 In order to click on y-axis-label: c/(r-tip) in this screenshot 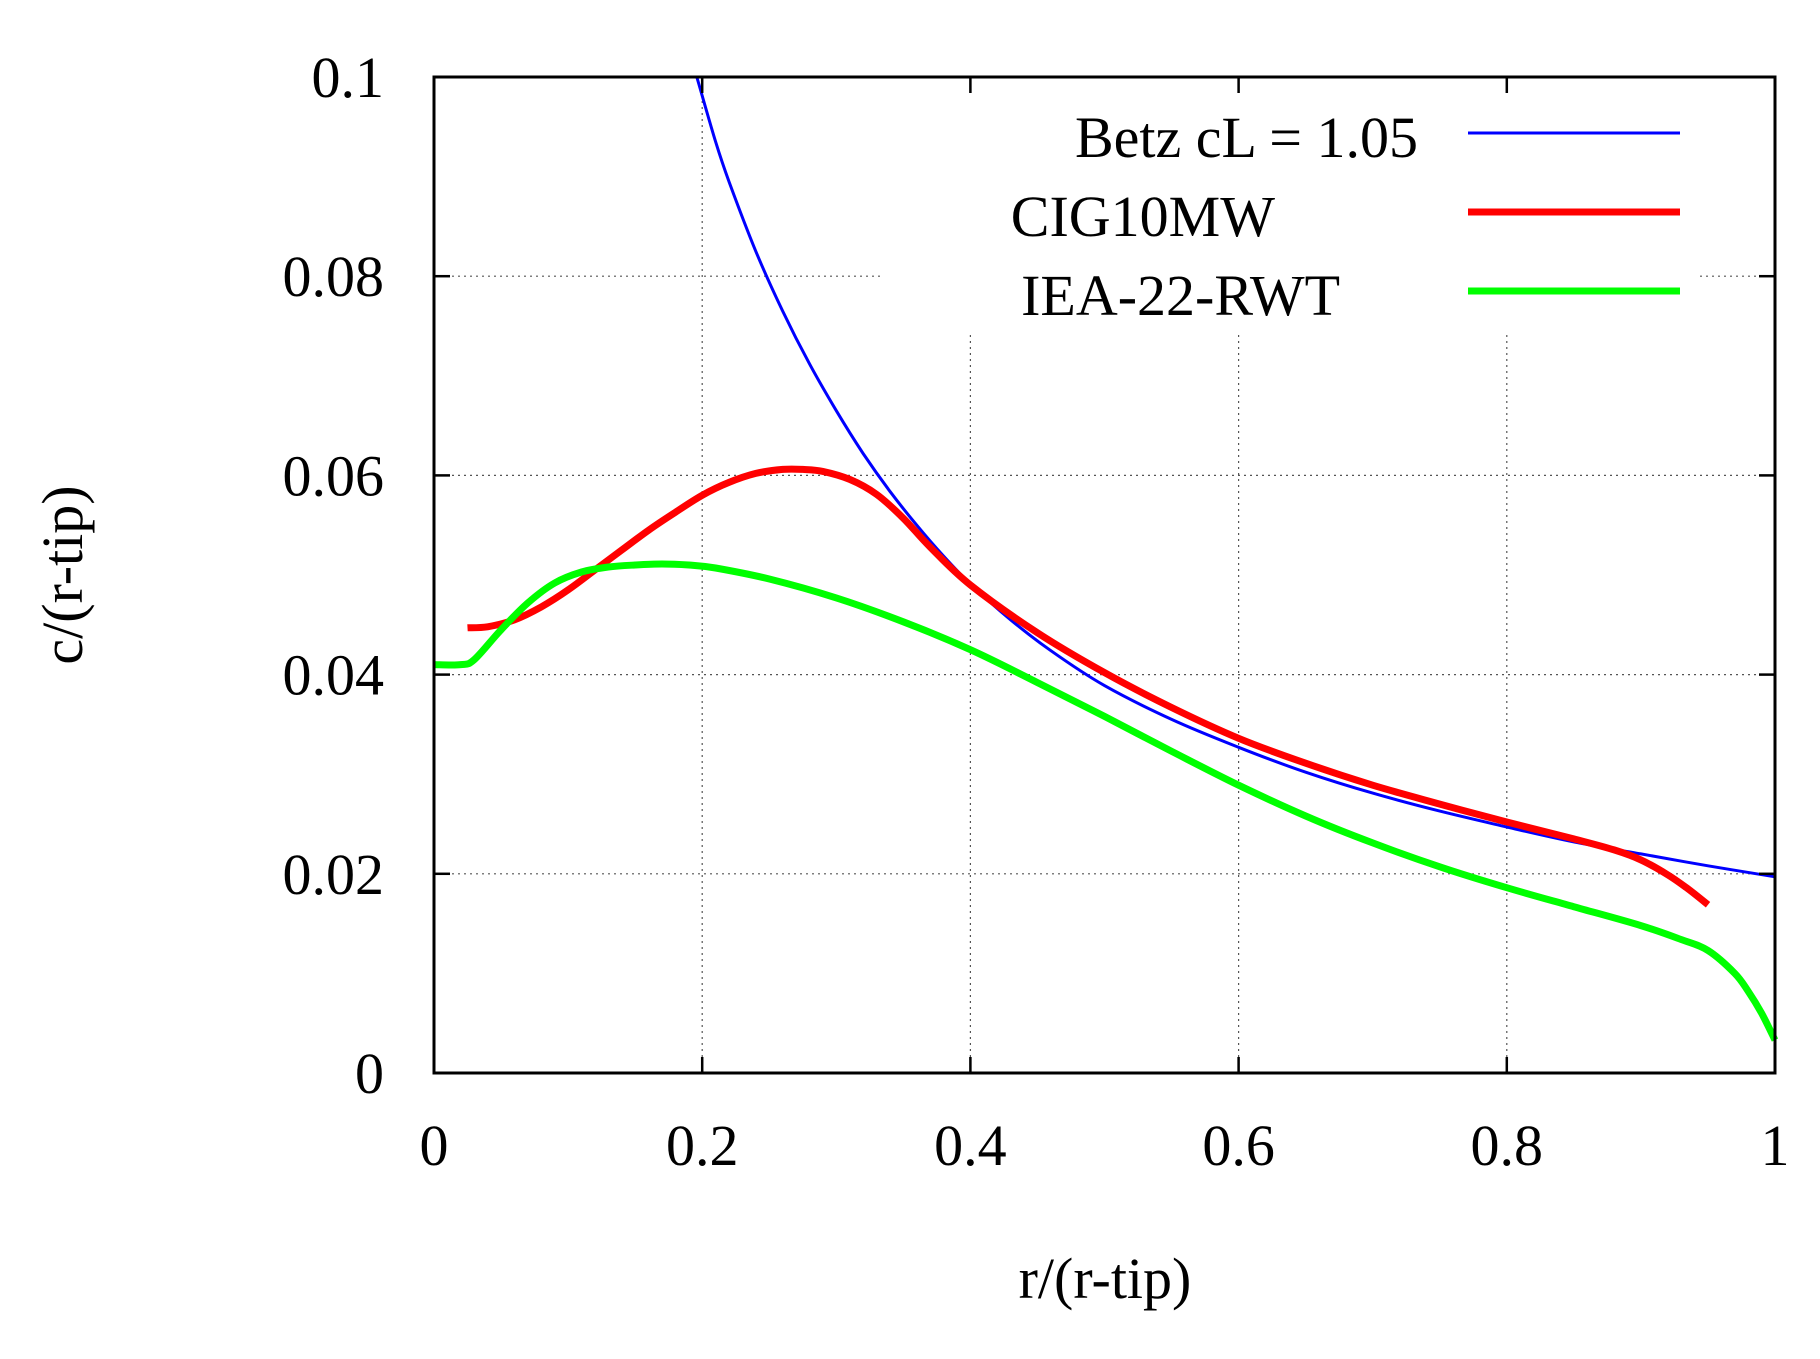, I will do `click(62, 574)`.